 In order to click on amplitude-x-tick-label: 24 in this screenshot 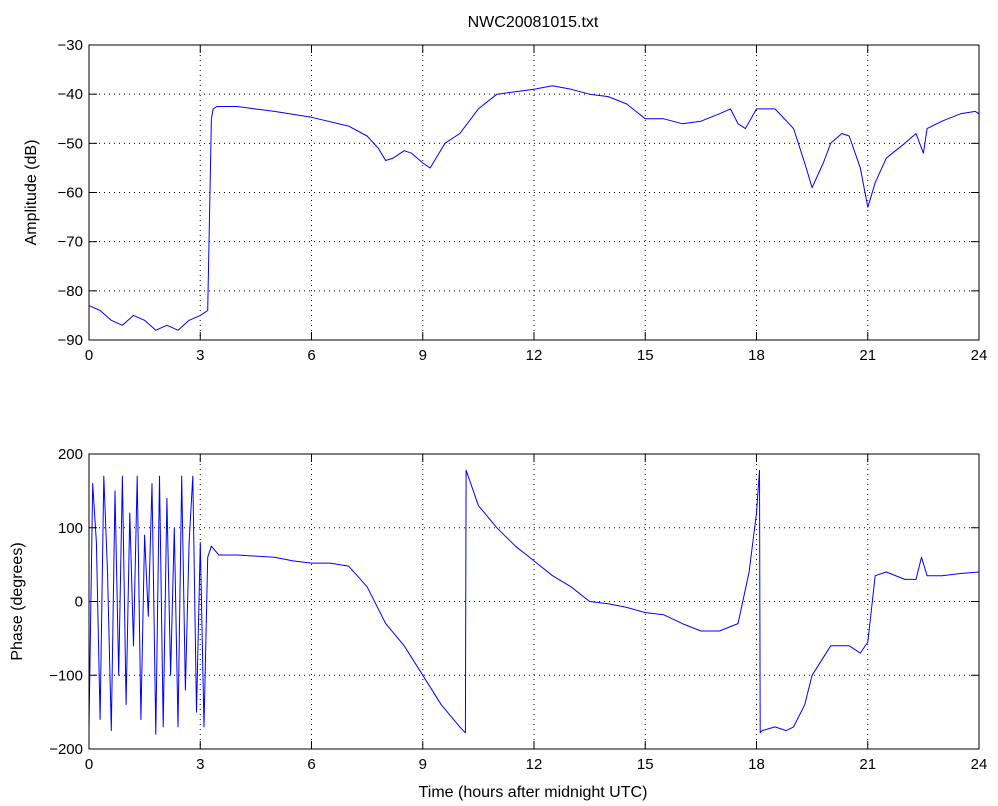, I will do `click(979, 355)`.